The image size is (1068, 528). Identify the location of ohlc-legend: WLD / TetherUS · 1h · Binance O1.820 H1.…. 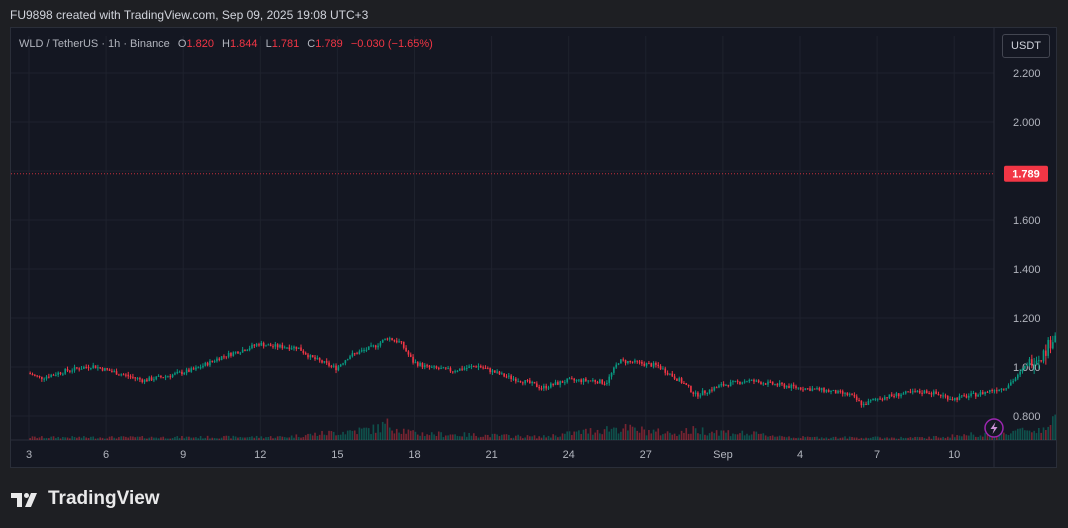
(226, 44).